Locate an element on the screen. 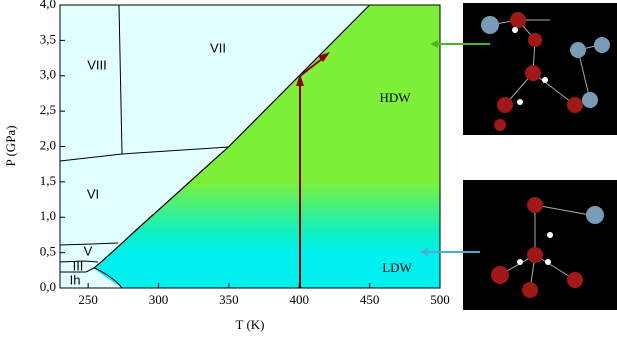 Image resolution: width=617 pixels, height=344 pixels. x-tick-label: 300 is located at coordinates (159, 299).